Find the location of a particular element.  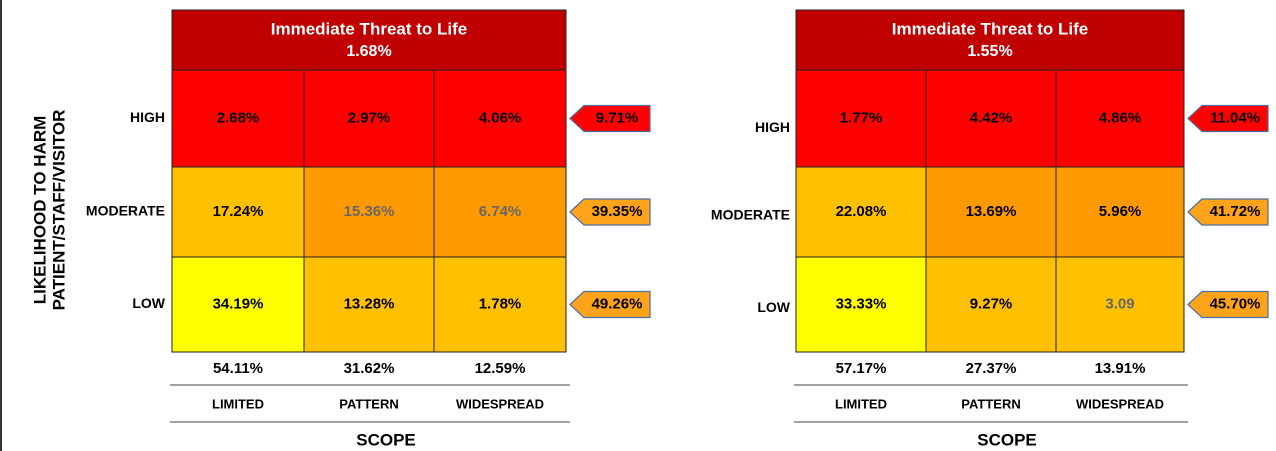

cell-value: 1.78% is located at coordinates (500, 303).